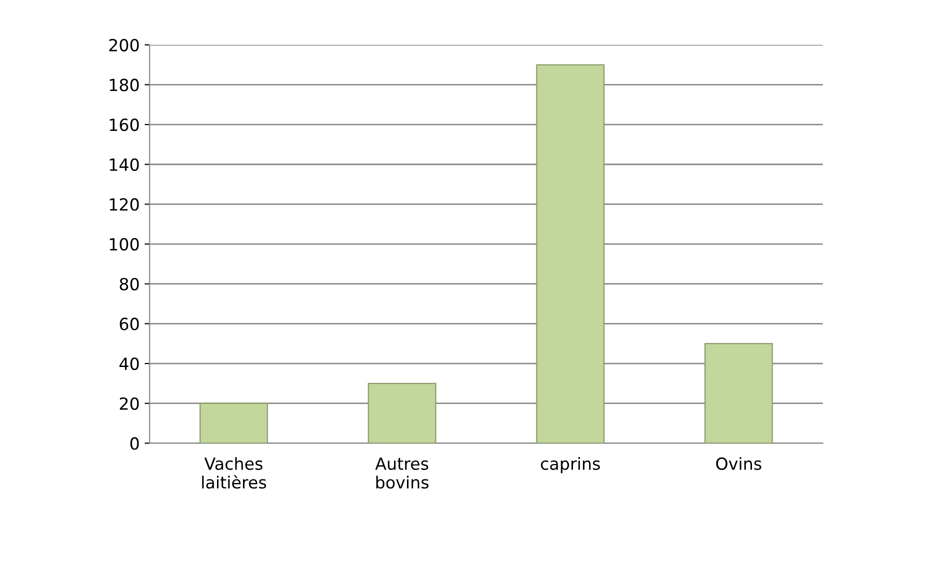 This screenshot has width=935, height=561. I want to click on x-tick-label: Vaches laitières, so click(234, 473).